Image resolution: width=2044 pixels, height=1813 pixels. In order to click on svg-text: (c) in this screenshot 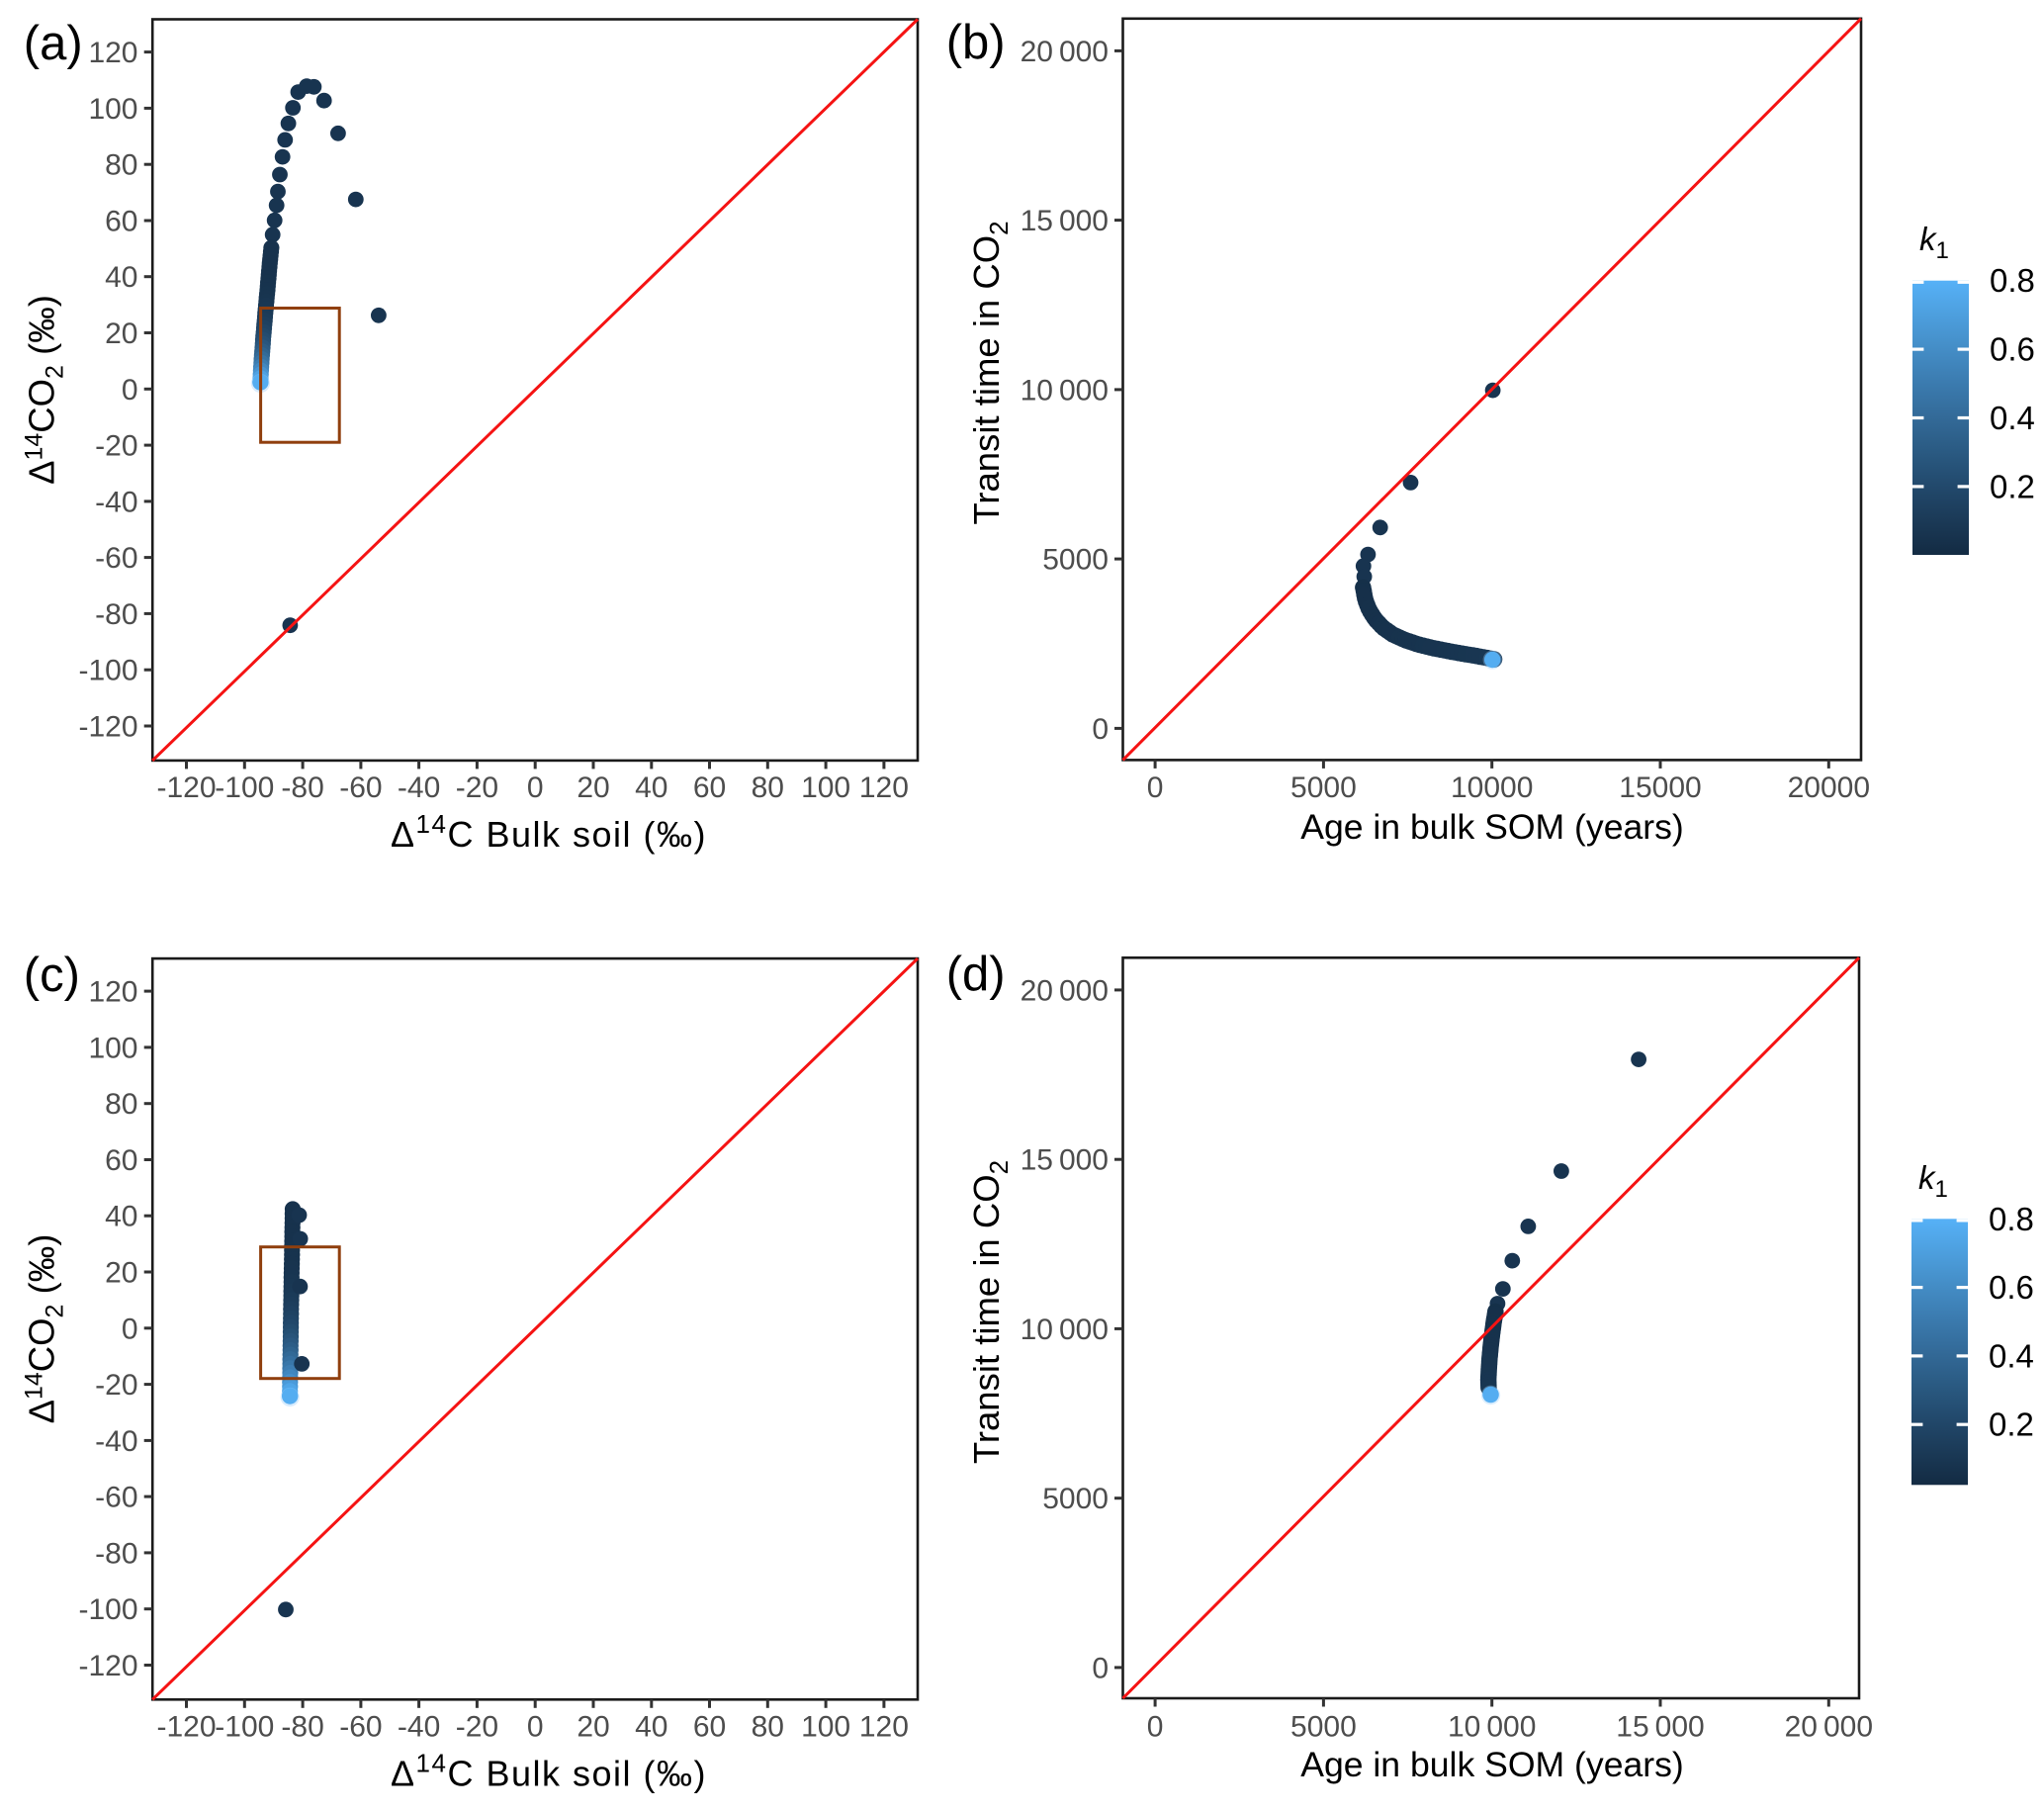, I will do `click(52, 975)`.